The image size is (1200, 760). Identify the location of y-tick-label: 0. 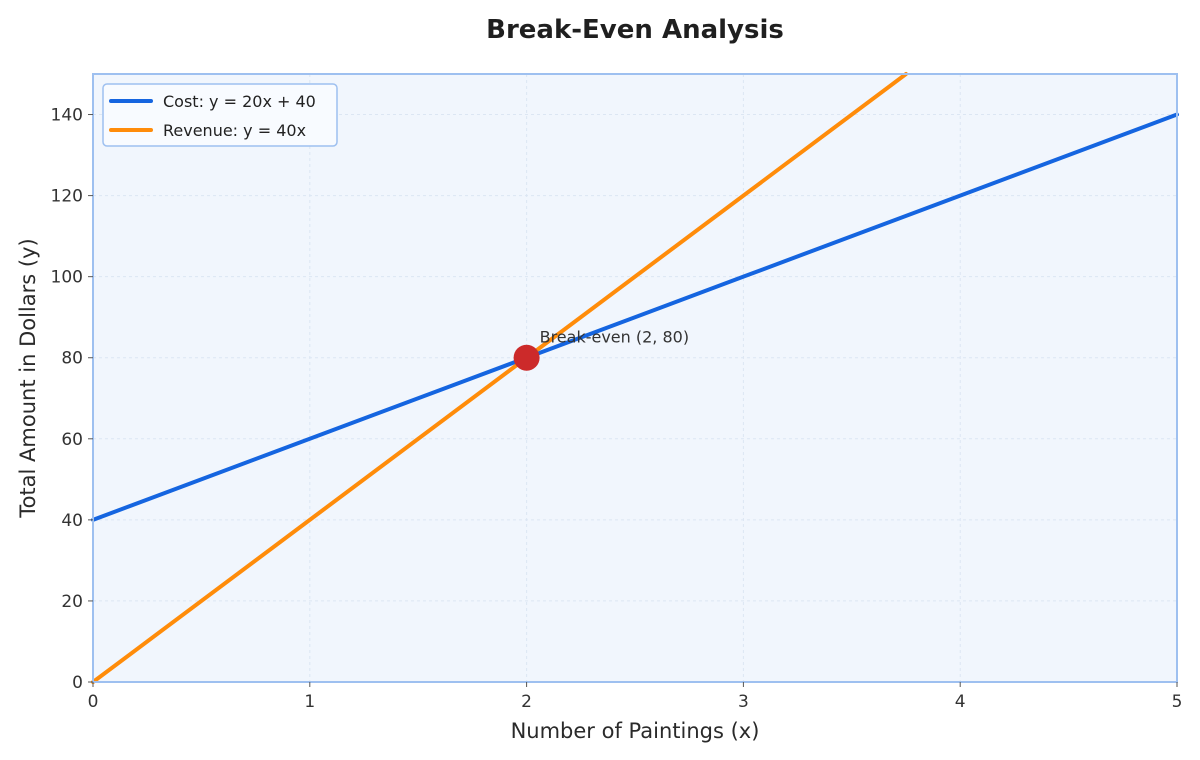
(77, 683).